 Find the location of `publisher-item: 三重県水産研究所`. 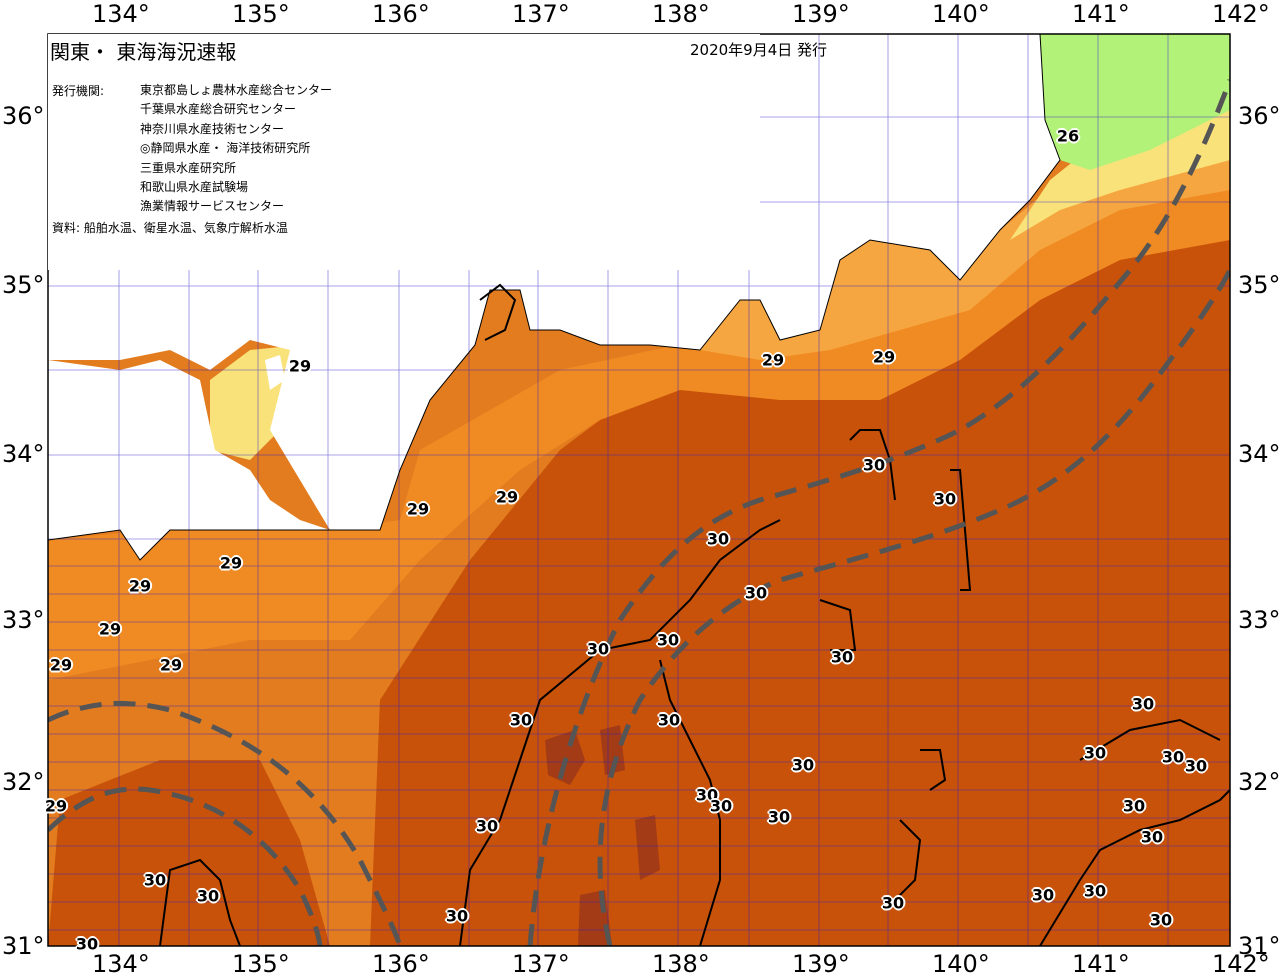

publisher-item: 三重県水産研究所 is located at coordinates (188, 167).